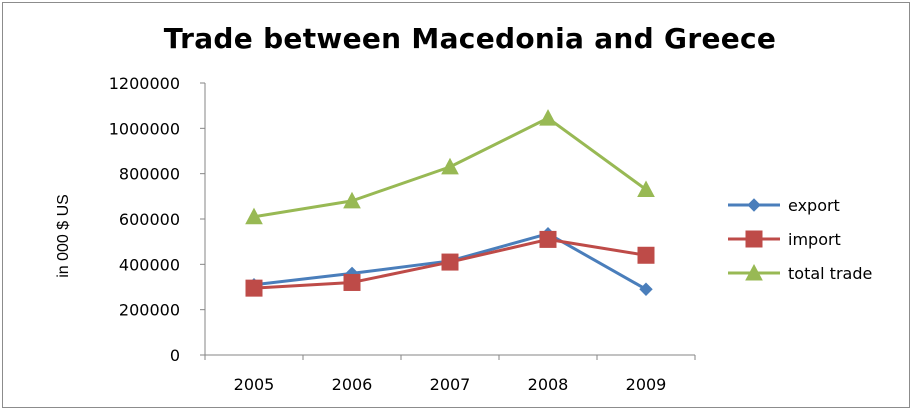 The height and width of the screenshot is (412, 914). Describe the element at coordinates (144, 128) in the screenshot. I see `y-tick-label: 1000000` at that location.